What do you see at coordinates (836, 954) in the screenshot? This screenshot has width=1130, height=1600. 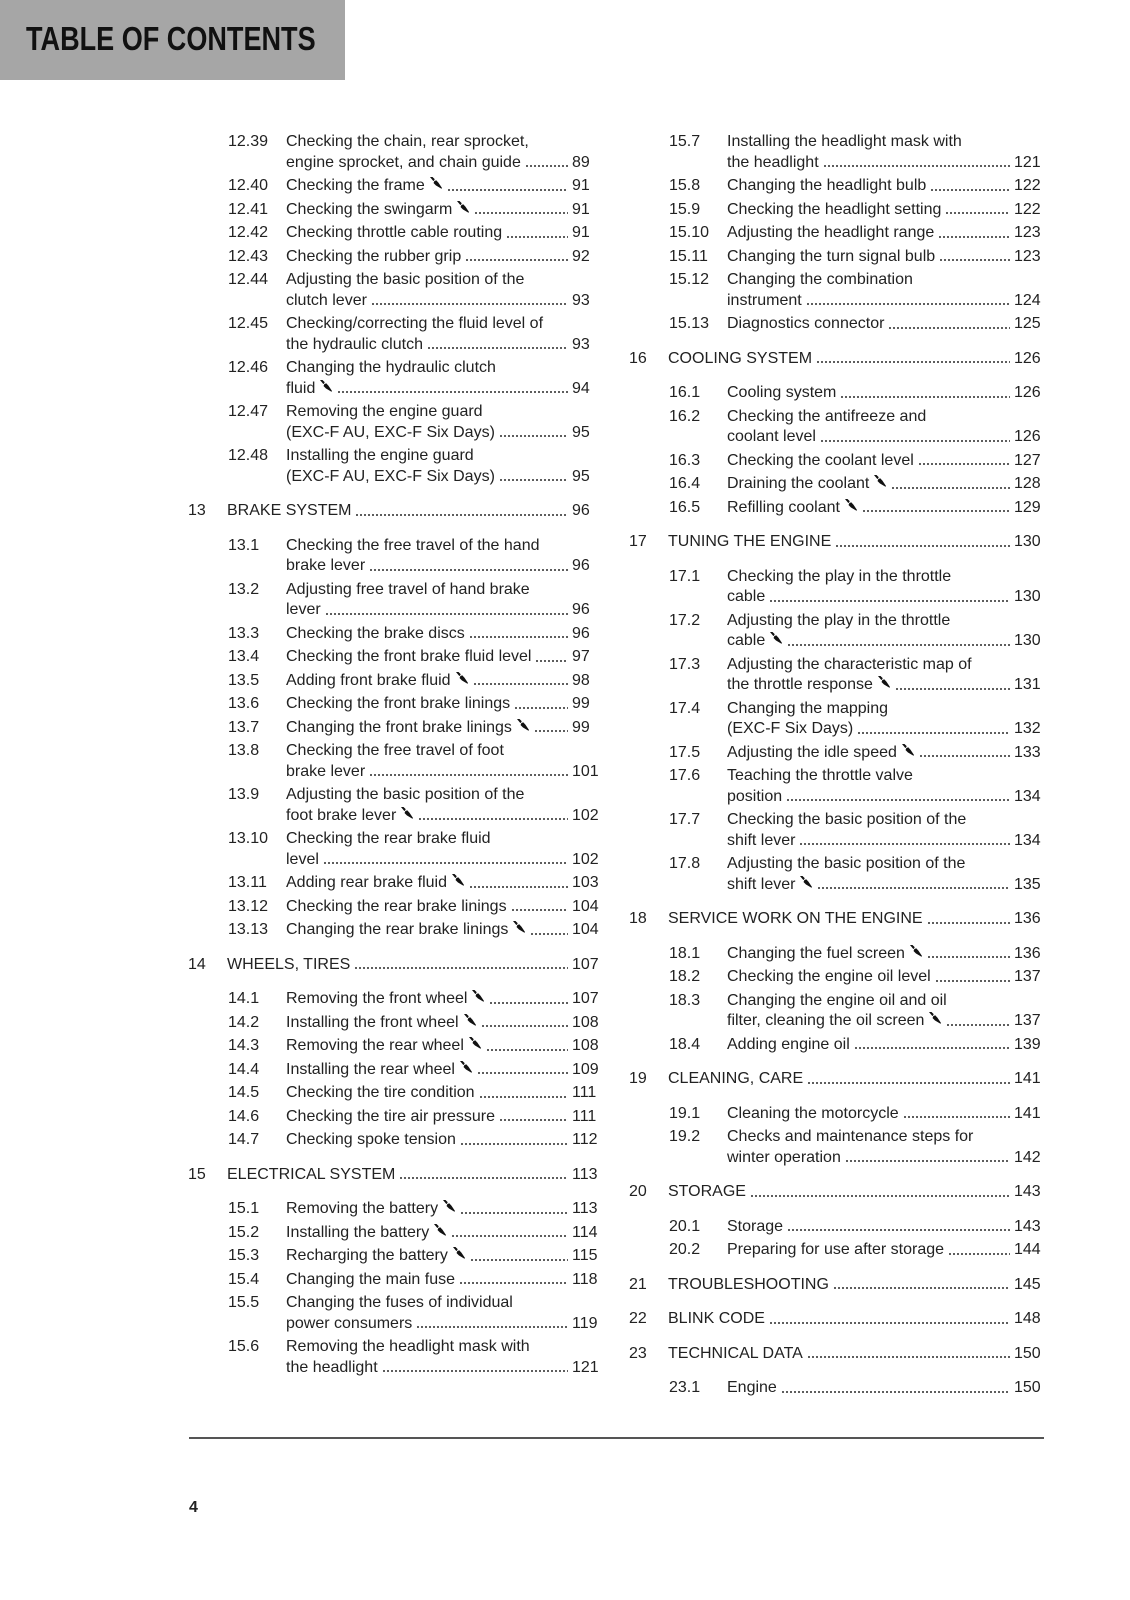 I see `toc-section-entry: 18.1 Changing the fuel screen 136` at bounding box center [836, 954].